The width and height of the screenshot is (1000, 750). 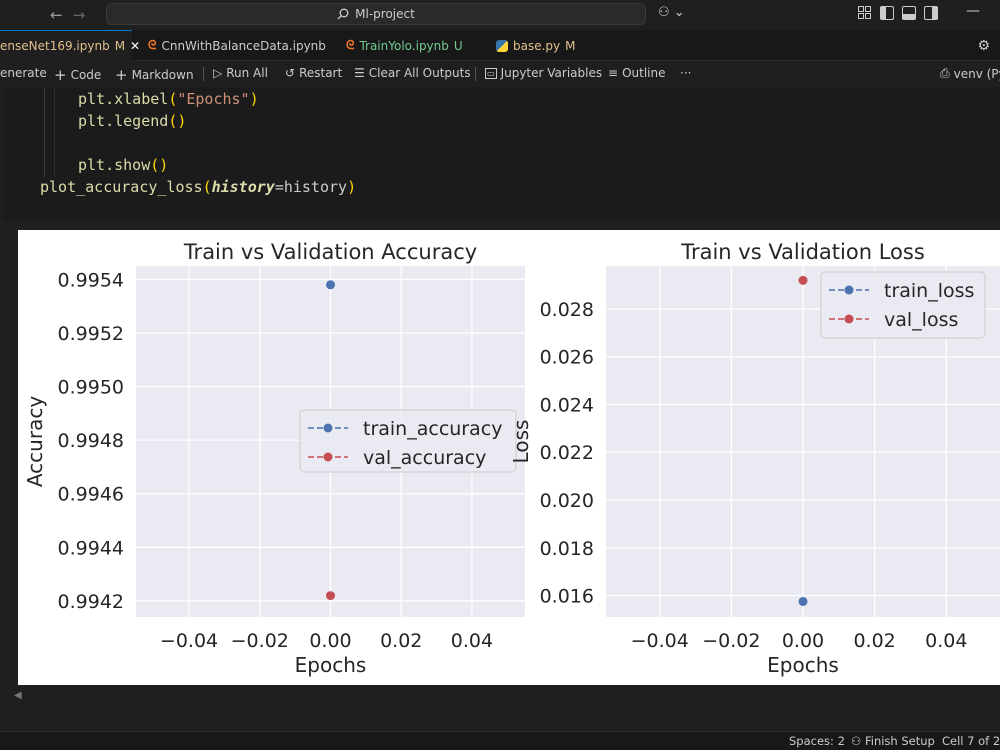 What do you see at coordinates (536, 45) in the screenshot?
I see `tab-base-py: base.py M` at bounding box center [536, 45].